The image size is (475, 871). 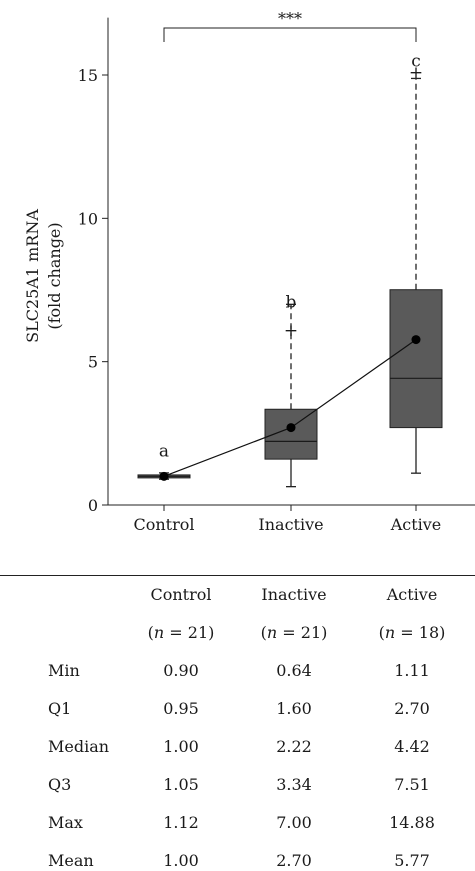 What do you see at coordinates (54, 275) in the screenshot?
I see `y-axis-label-line2: (fold change)` at bounding box center [54, 275].